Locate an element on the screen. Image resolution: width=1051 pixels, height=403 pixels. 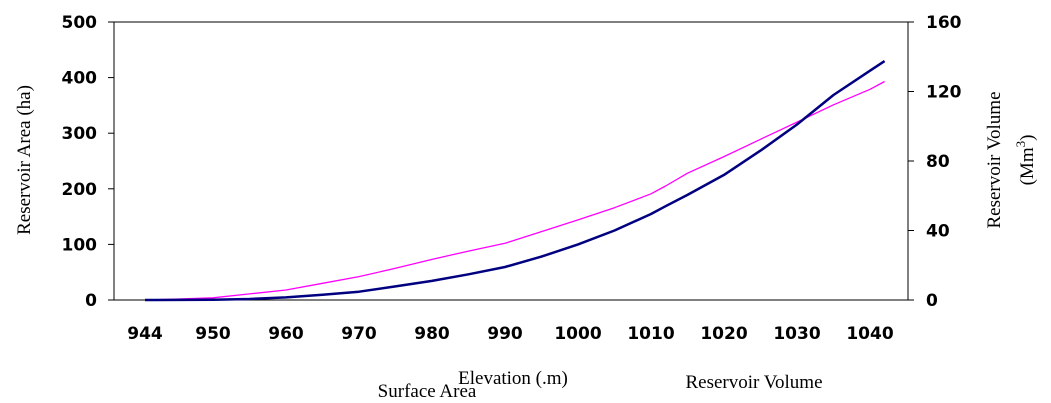
x-tick-label: 980 is located at coordinates (432, 334).